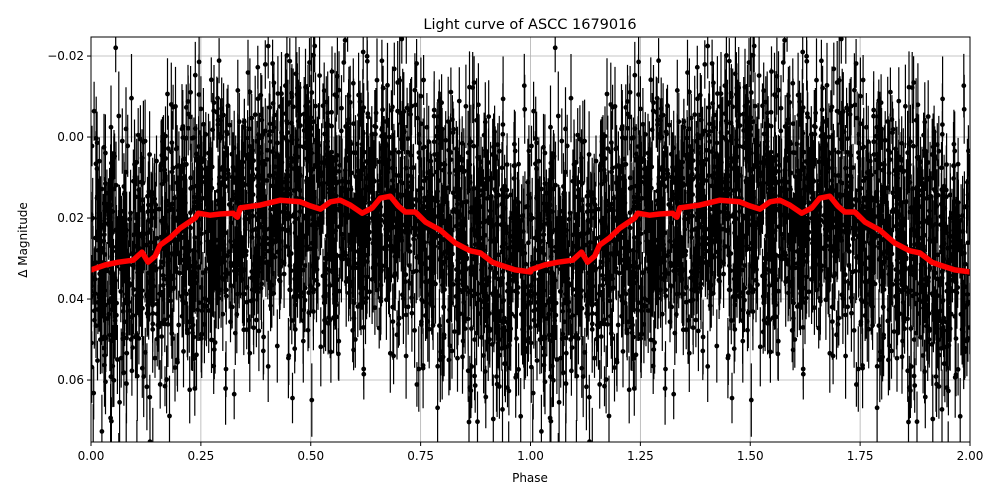  What do you see at coordinates (530, 456) in the screenshot?
I see `x-tick-label: 1.00` at bounding box center [530, 456].